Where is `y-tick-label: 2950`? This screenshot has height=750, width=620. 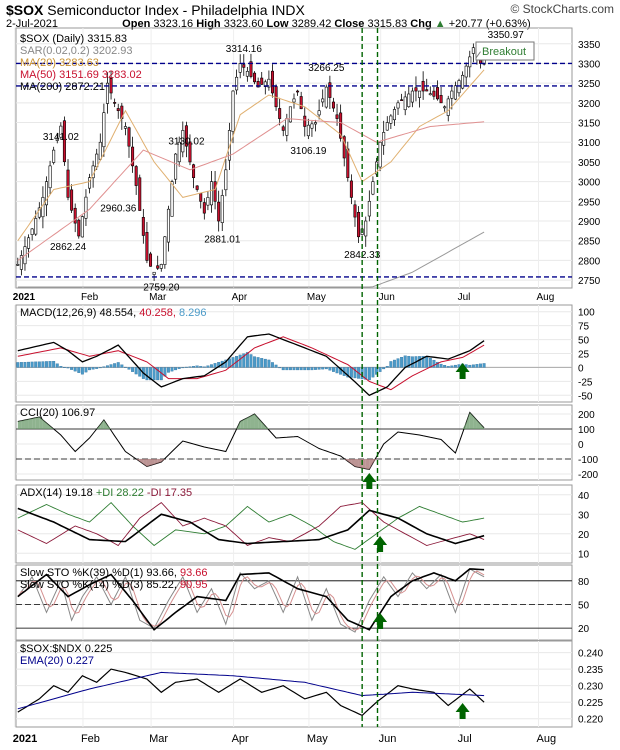 y-tick-label: 2950 is located at coordinates (589, 202).